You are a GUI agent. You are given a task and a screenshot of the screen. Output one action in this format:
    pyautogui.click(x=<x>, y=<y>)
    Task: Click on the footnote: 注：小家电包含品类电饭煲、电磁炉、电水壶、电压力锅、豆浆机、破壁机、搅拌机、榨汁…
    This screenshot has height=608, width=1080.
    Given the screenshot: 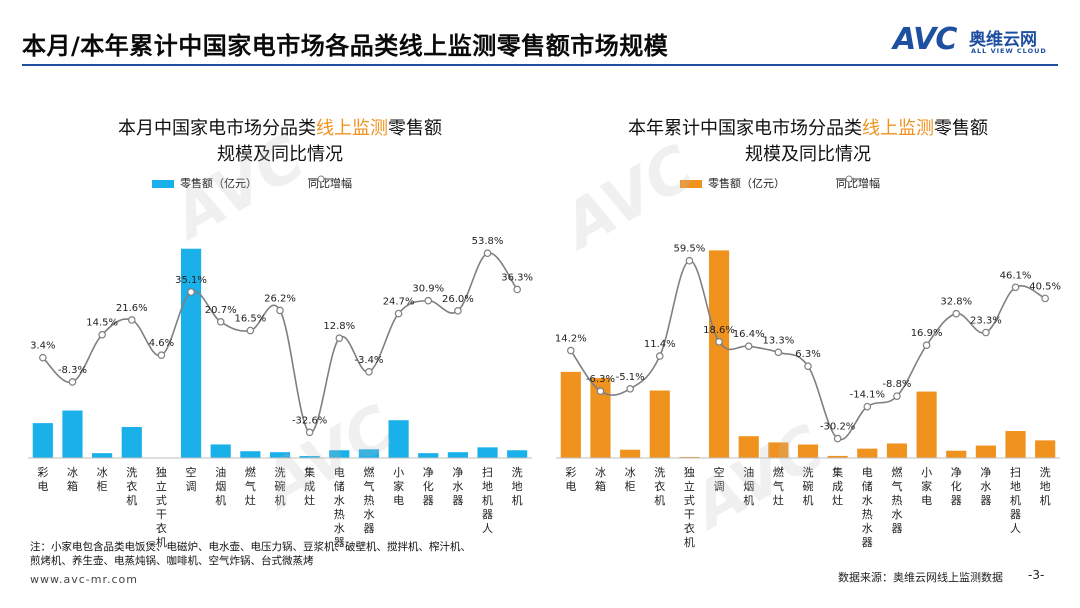 What is the action you would take?
    pyautogui.click(x=280, y=554)
    